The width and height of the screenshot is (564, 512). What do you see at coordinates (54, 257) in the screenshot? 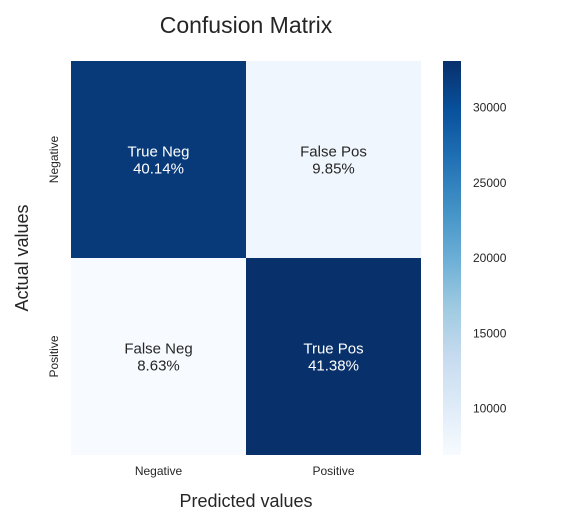
I see `y-tick-labels: Negative Positive` at bounding box center [54, 257].